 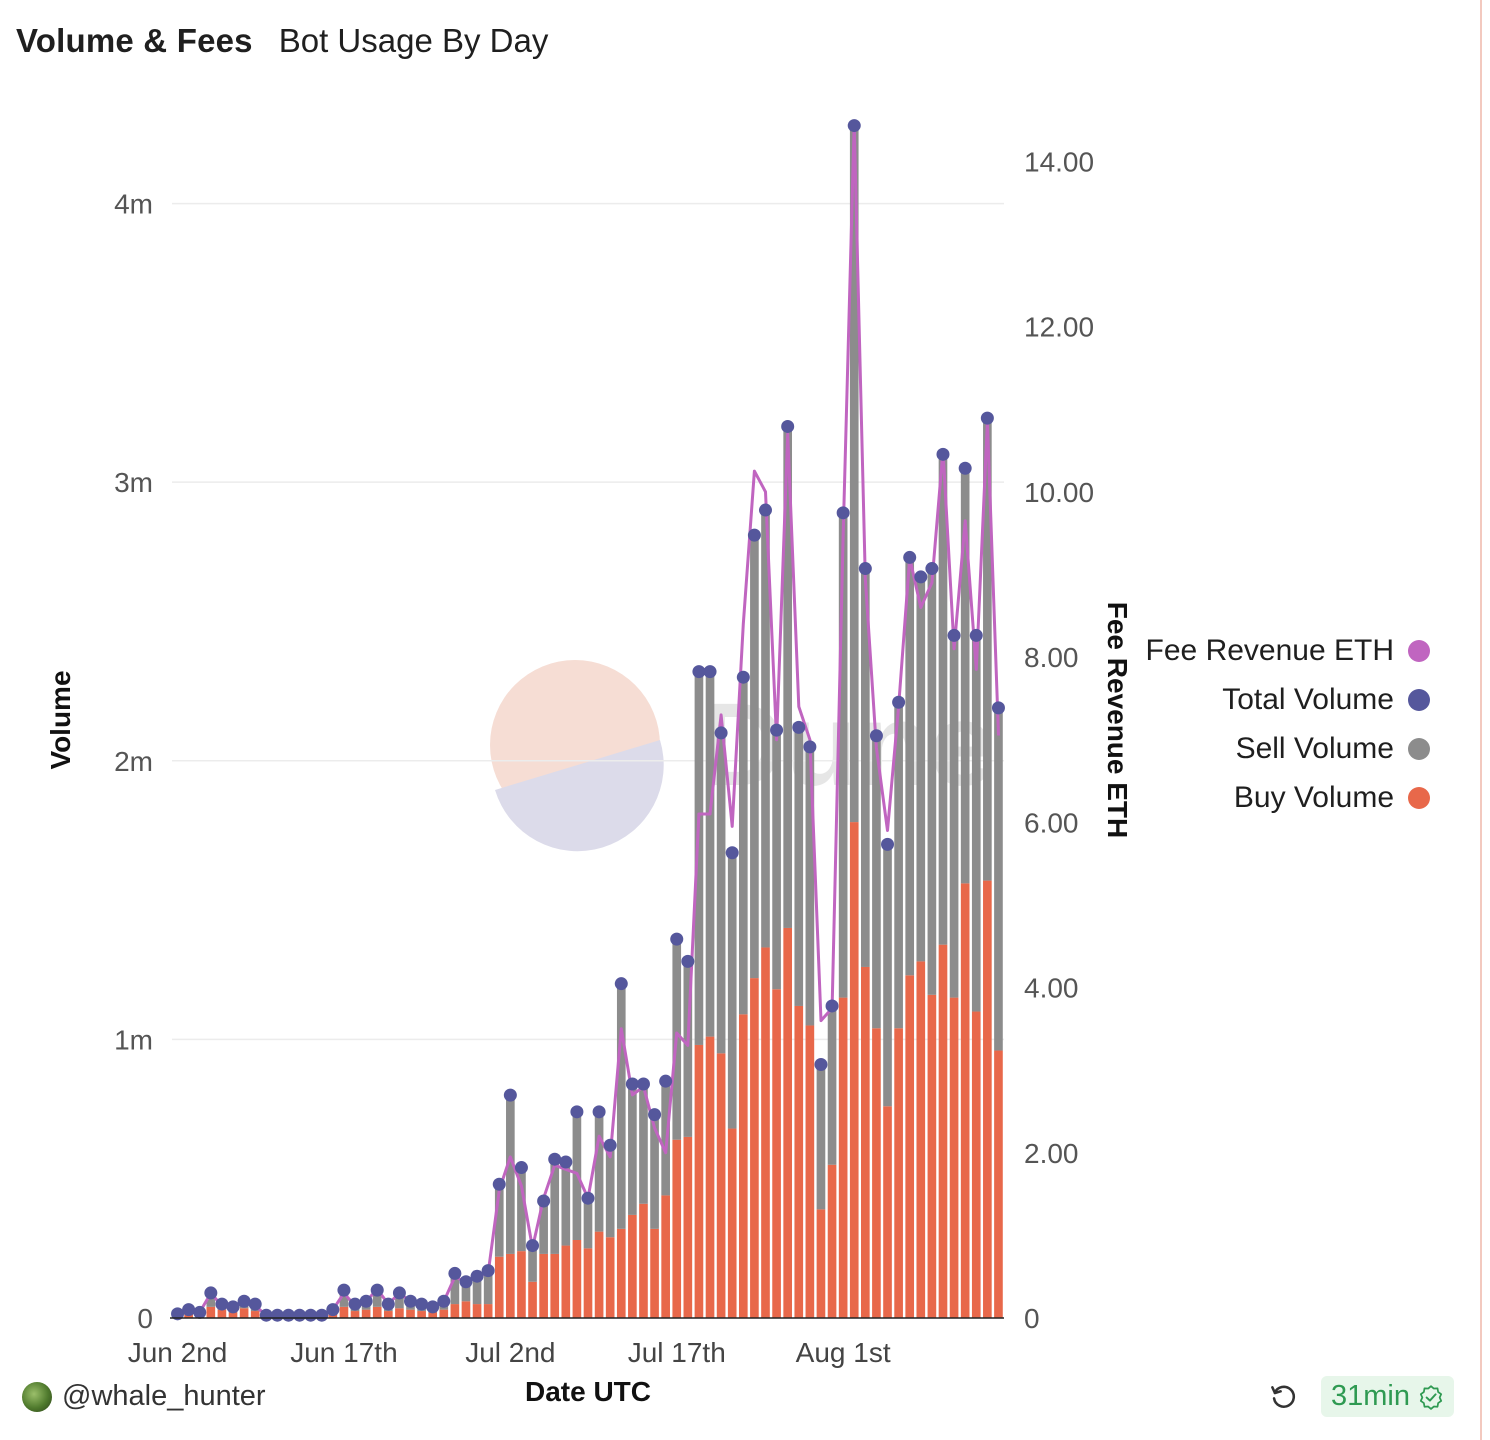 I want to click on refresh-status: 31min, so click(x=1360, y=1396).